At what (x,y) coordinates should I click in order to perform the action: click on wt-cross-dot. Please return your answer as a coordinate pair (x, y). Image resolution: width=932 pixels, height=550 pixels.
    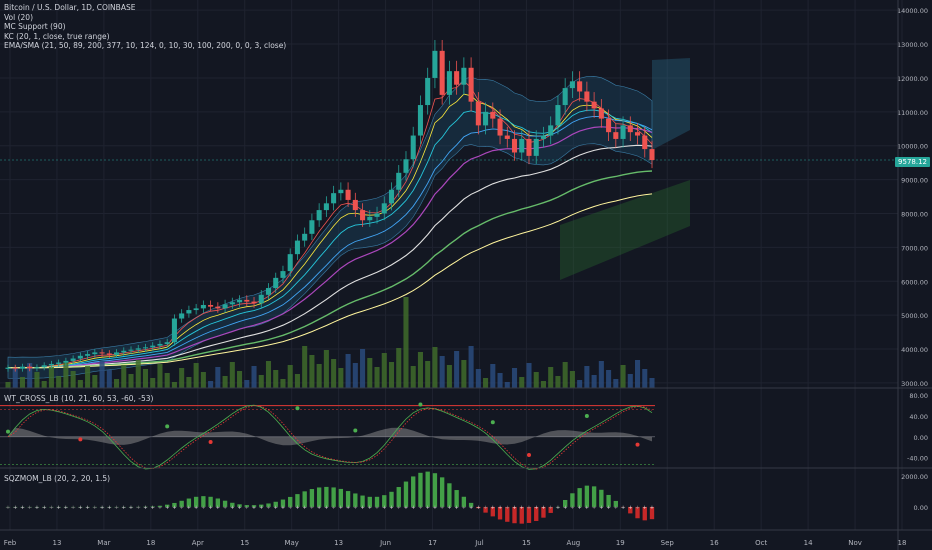
    Looking at the image, I should click on (167, 426).